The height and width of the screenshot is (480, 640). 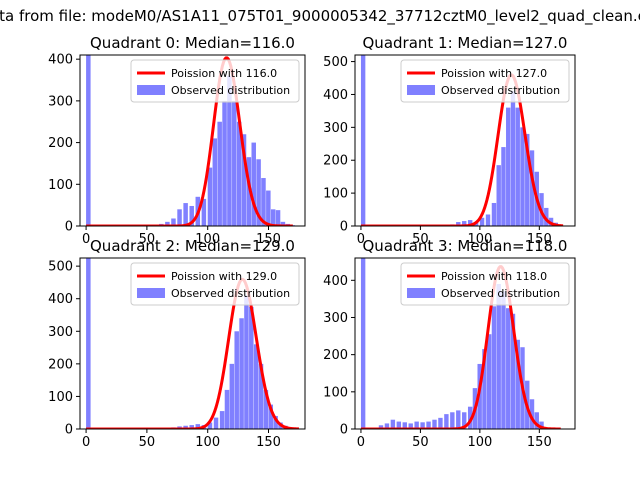 I want to click on y-tick-label: 400, so click(x=335, y=281).